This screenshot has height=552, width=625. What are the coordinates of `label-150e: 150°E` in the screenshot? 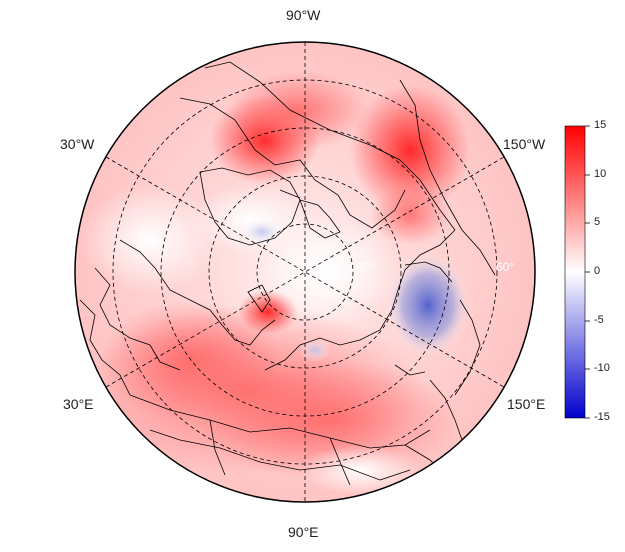 It's located at (526, 404).